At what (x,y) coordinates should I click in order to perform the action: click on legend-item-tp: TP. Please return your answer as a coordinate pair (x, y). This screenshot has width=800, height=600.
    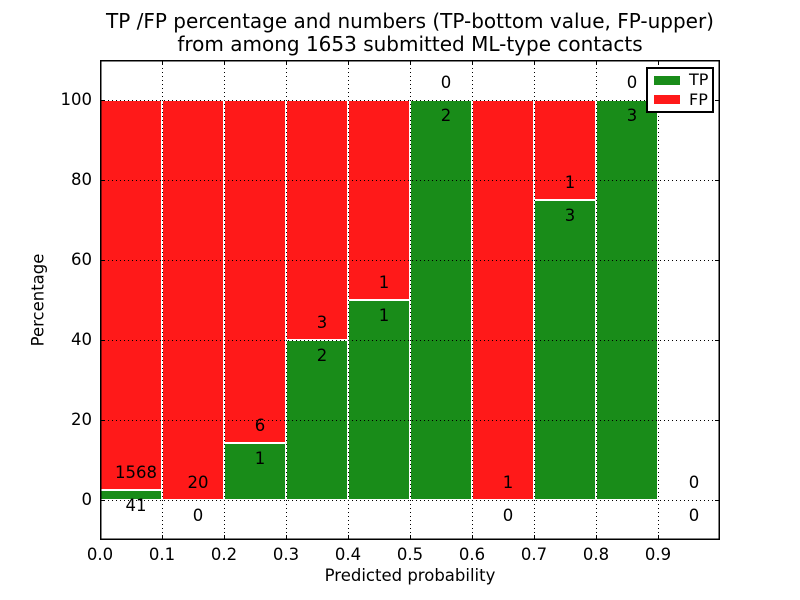
    Looking at the image, I should click on (681, 80).